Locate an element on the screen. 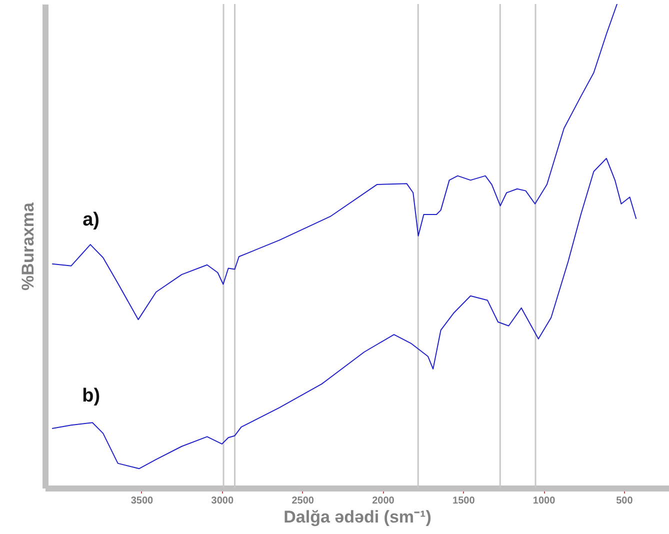 The width and height of the screenshot is (669, 534). x-tick-label: 3000 is located at coordinates (222, 501).